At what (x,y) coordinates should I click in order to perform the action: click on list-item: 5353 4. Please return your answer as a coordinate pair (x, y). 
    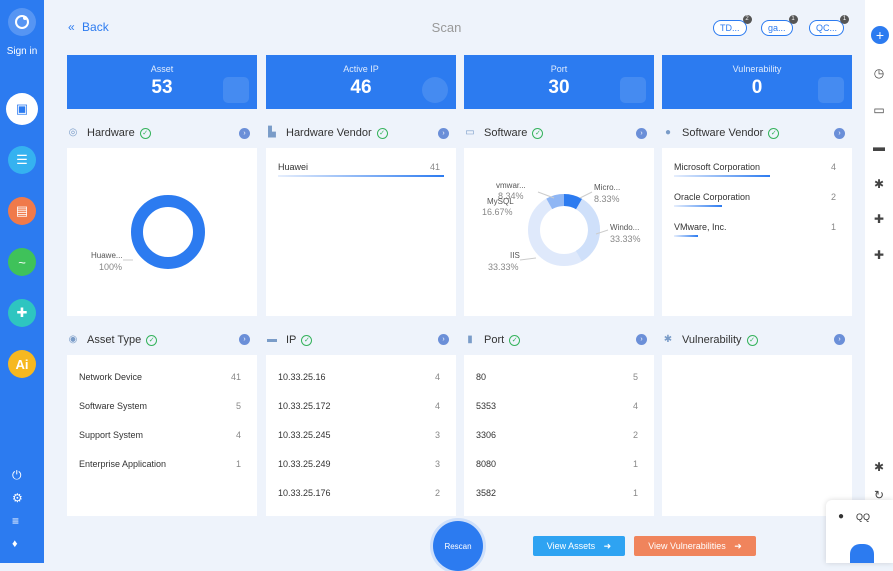
    Looking at the image, I should click on (559, 406).